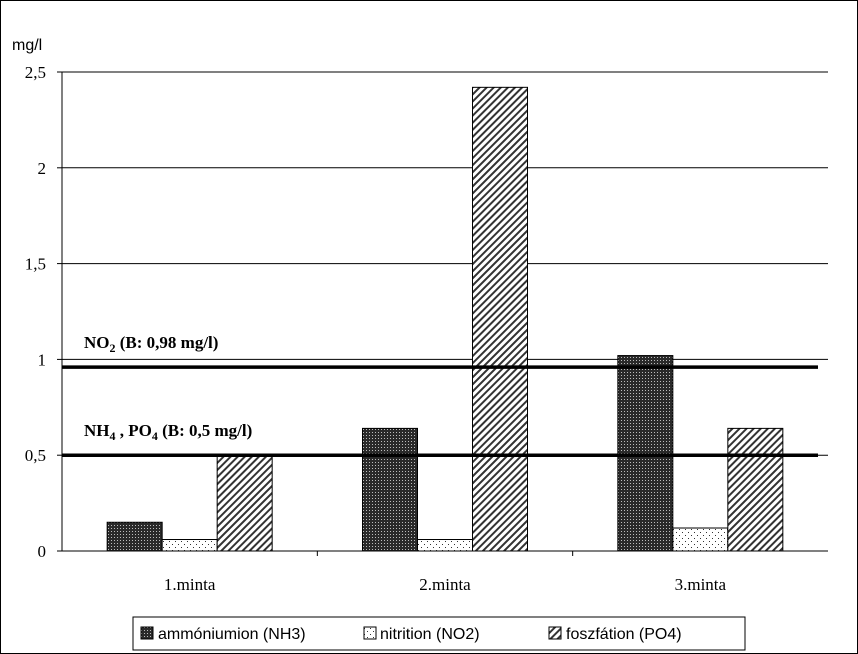  I want to click on y-axis-ticks: 0 0,5 1 1,5 2 2,5, so click(43, 312).